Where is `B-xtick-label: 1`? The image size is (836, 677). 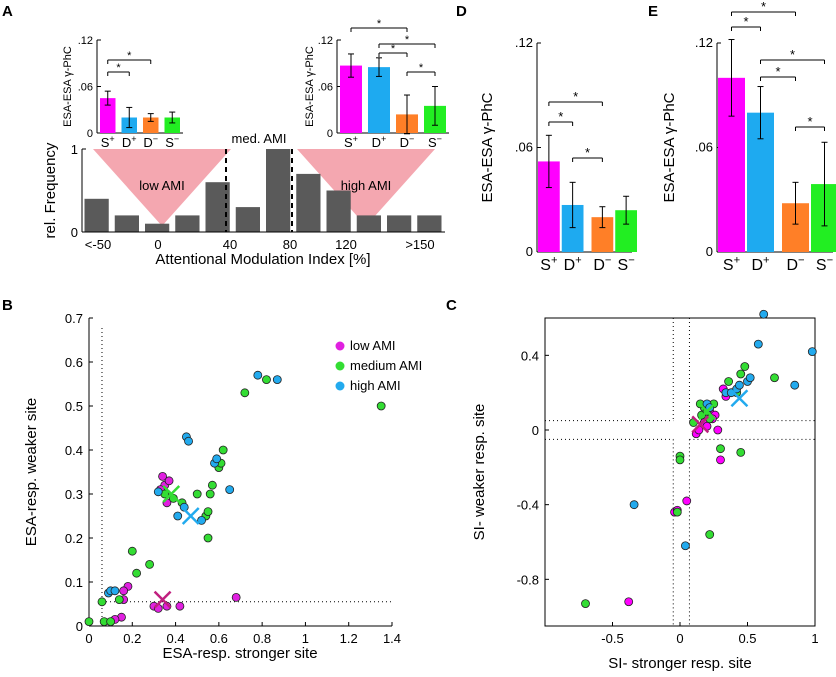 B-xtick-label: 1 is located at coordinates (305, 638).